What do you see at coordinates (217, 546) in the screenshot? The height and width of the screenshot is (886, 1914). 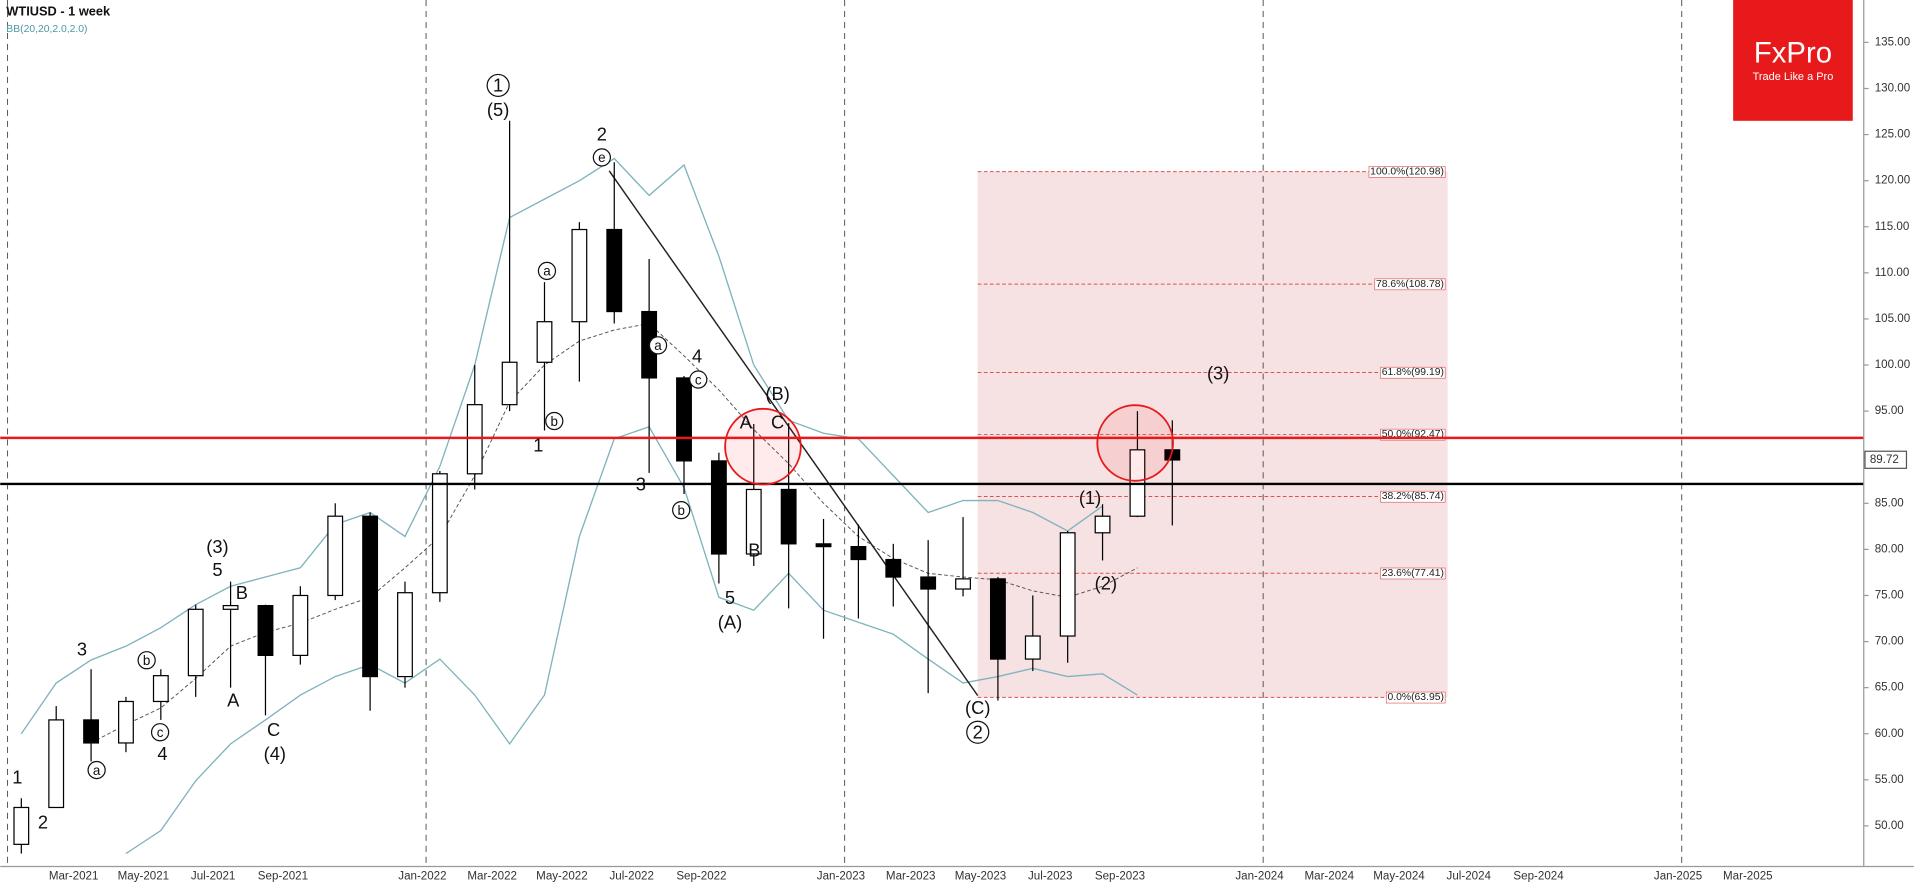 I see `wave-label: (3)` at bounding box center [217, 546].